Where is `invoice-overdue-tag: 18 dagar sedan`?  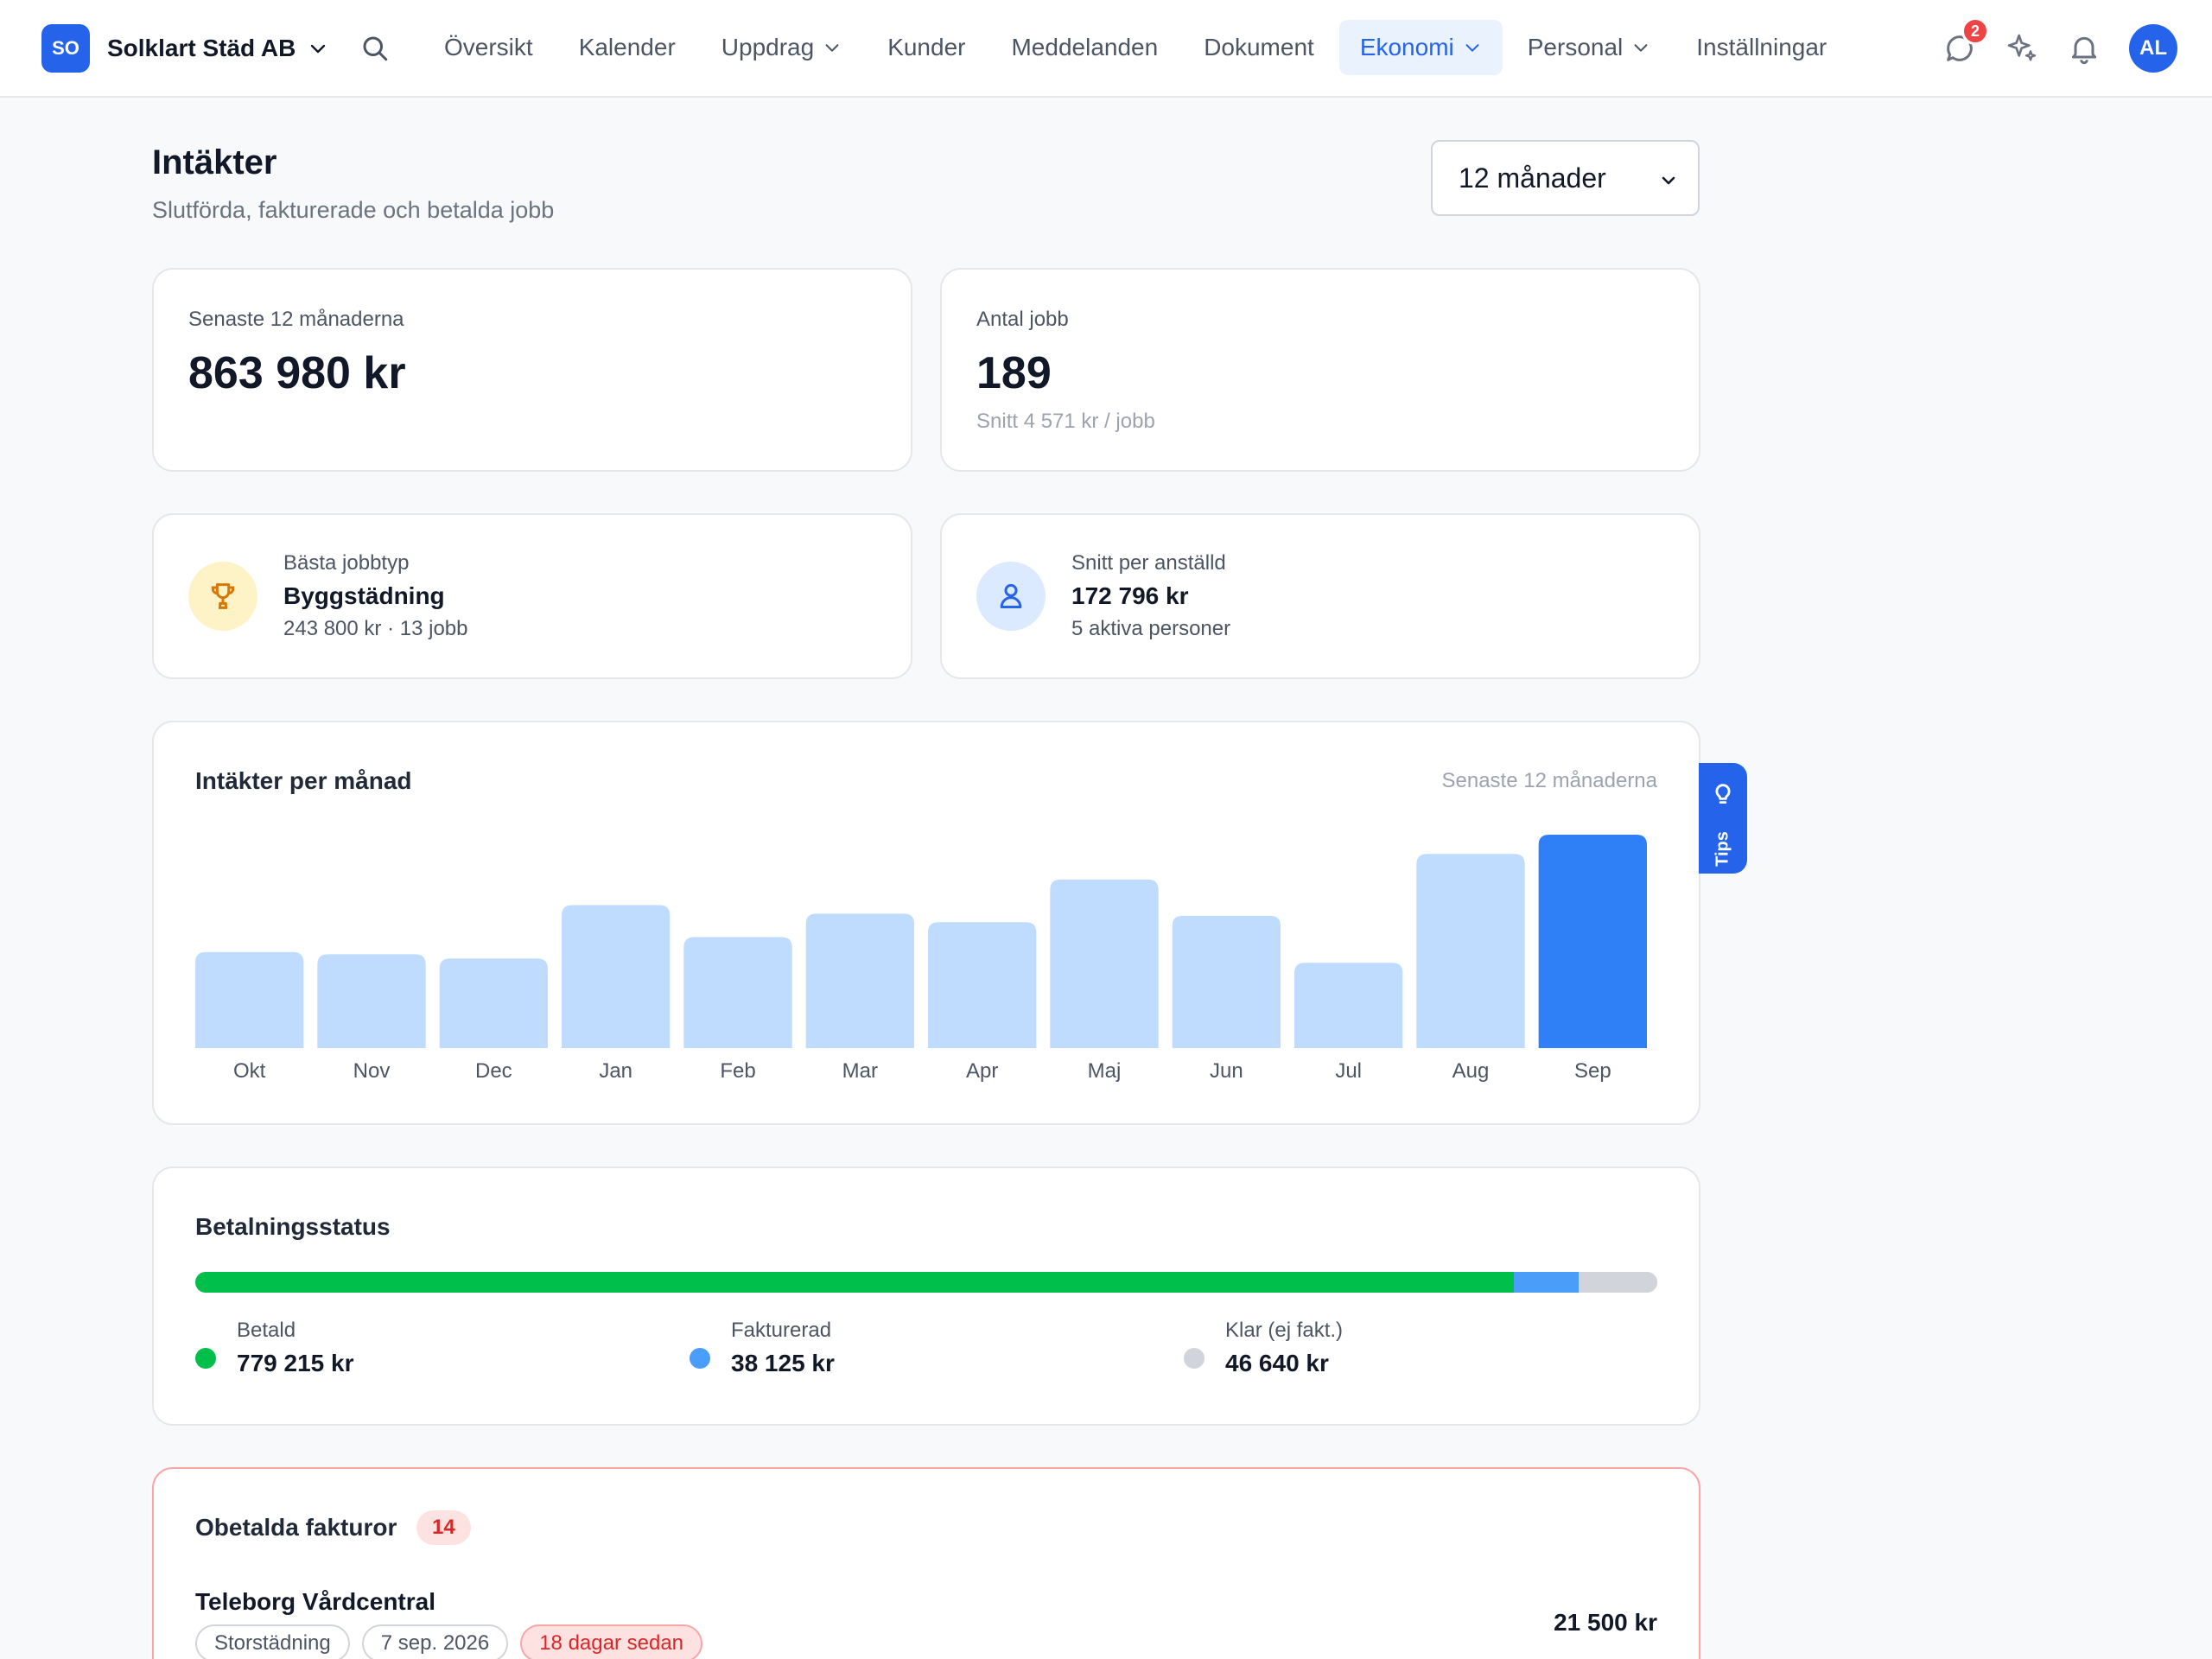
invoice-overdue-tag: 18 dagar sedan is located at coordinates (611, 1641).